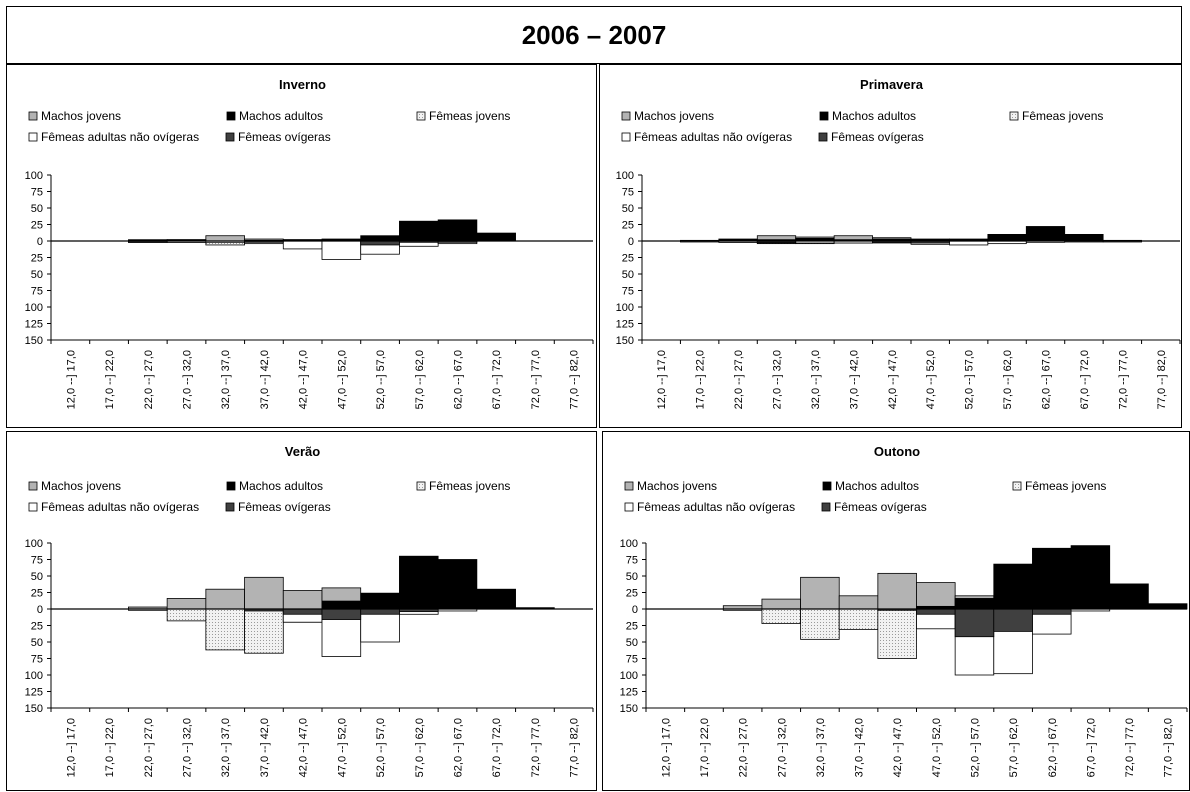 This screenshot has width=1190, height=792. What do you see at coordinates (635, 610) in the screenshot?
I see `y-tick-label: 0` at bounding box center [635, 610].